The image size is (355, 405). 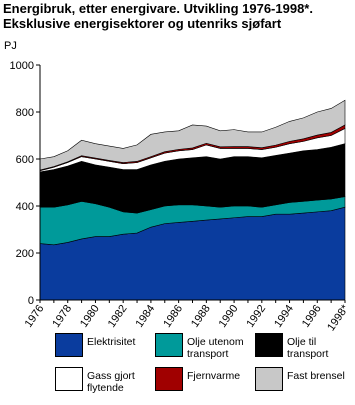 I want to click on legend-label: Olje utenom transport, so click(x=215, y=348).